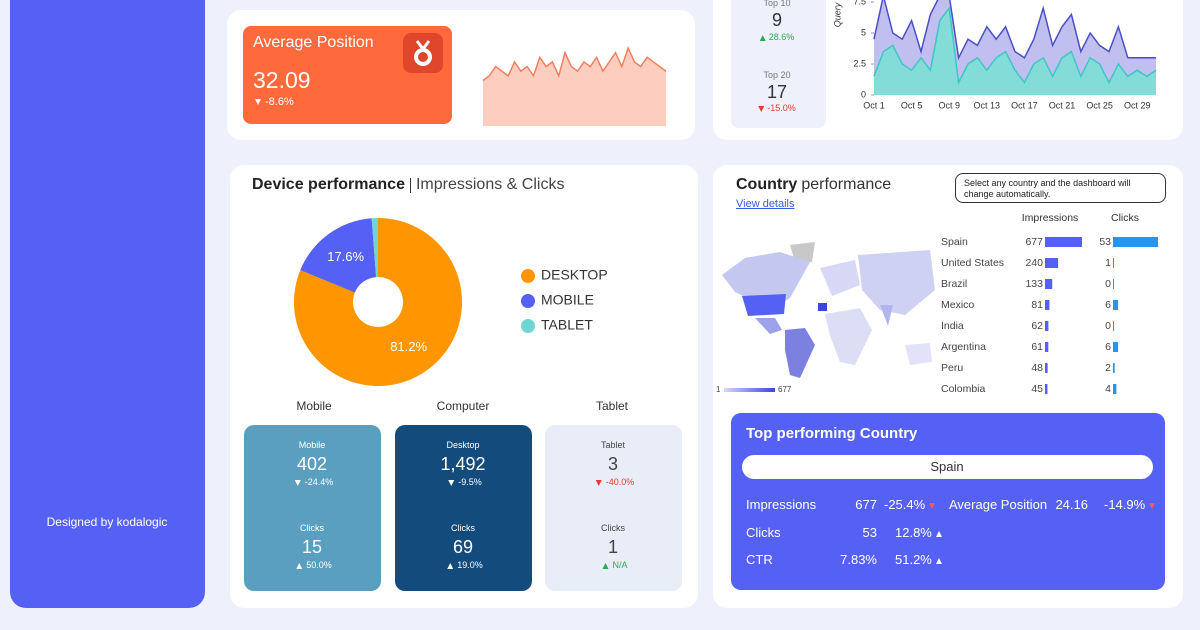 The image size is (1200, 630). What do you see at coordinates (490, 184) in the screenshot?
I see `title-rest: Impressions & Clicks` at bounding box center [490, 184].